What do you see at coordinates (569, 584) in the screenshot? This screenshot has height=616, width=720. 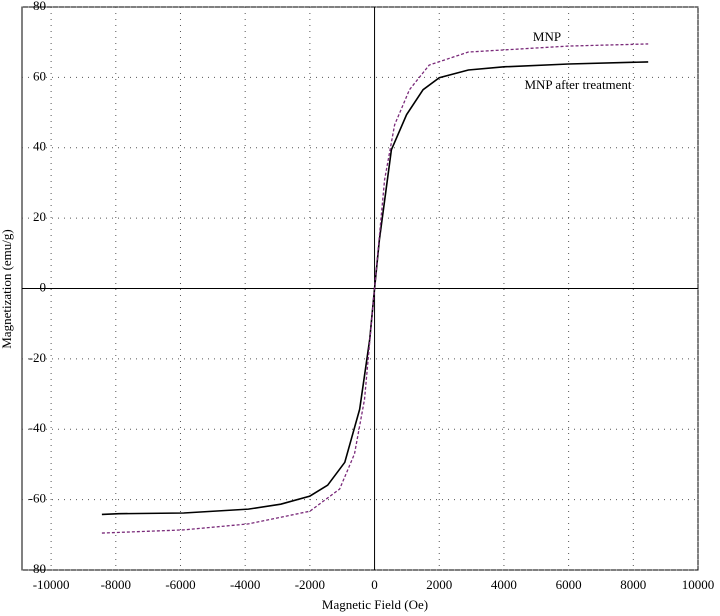 I see `x-tick-label: 6000` at bounding box center [569, 584].